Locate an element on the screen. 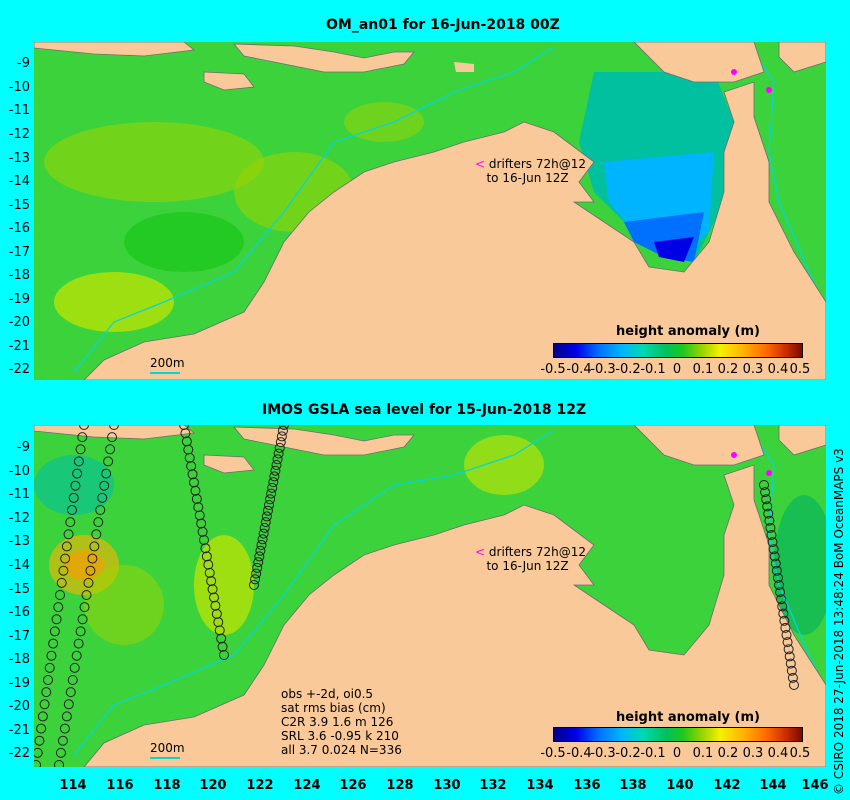 This screenshot has height=800, width=850. x-tick: 114 is located at coordinates (73, 785).